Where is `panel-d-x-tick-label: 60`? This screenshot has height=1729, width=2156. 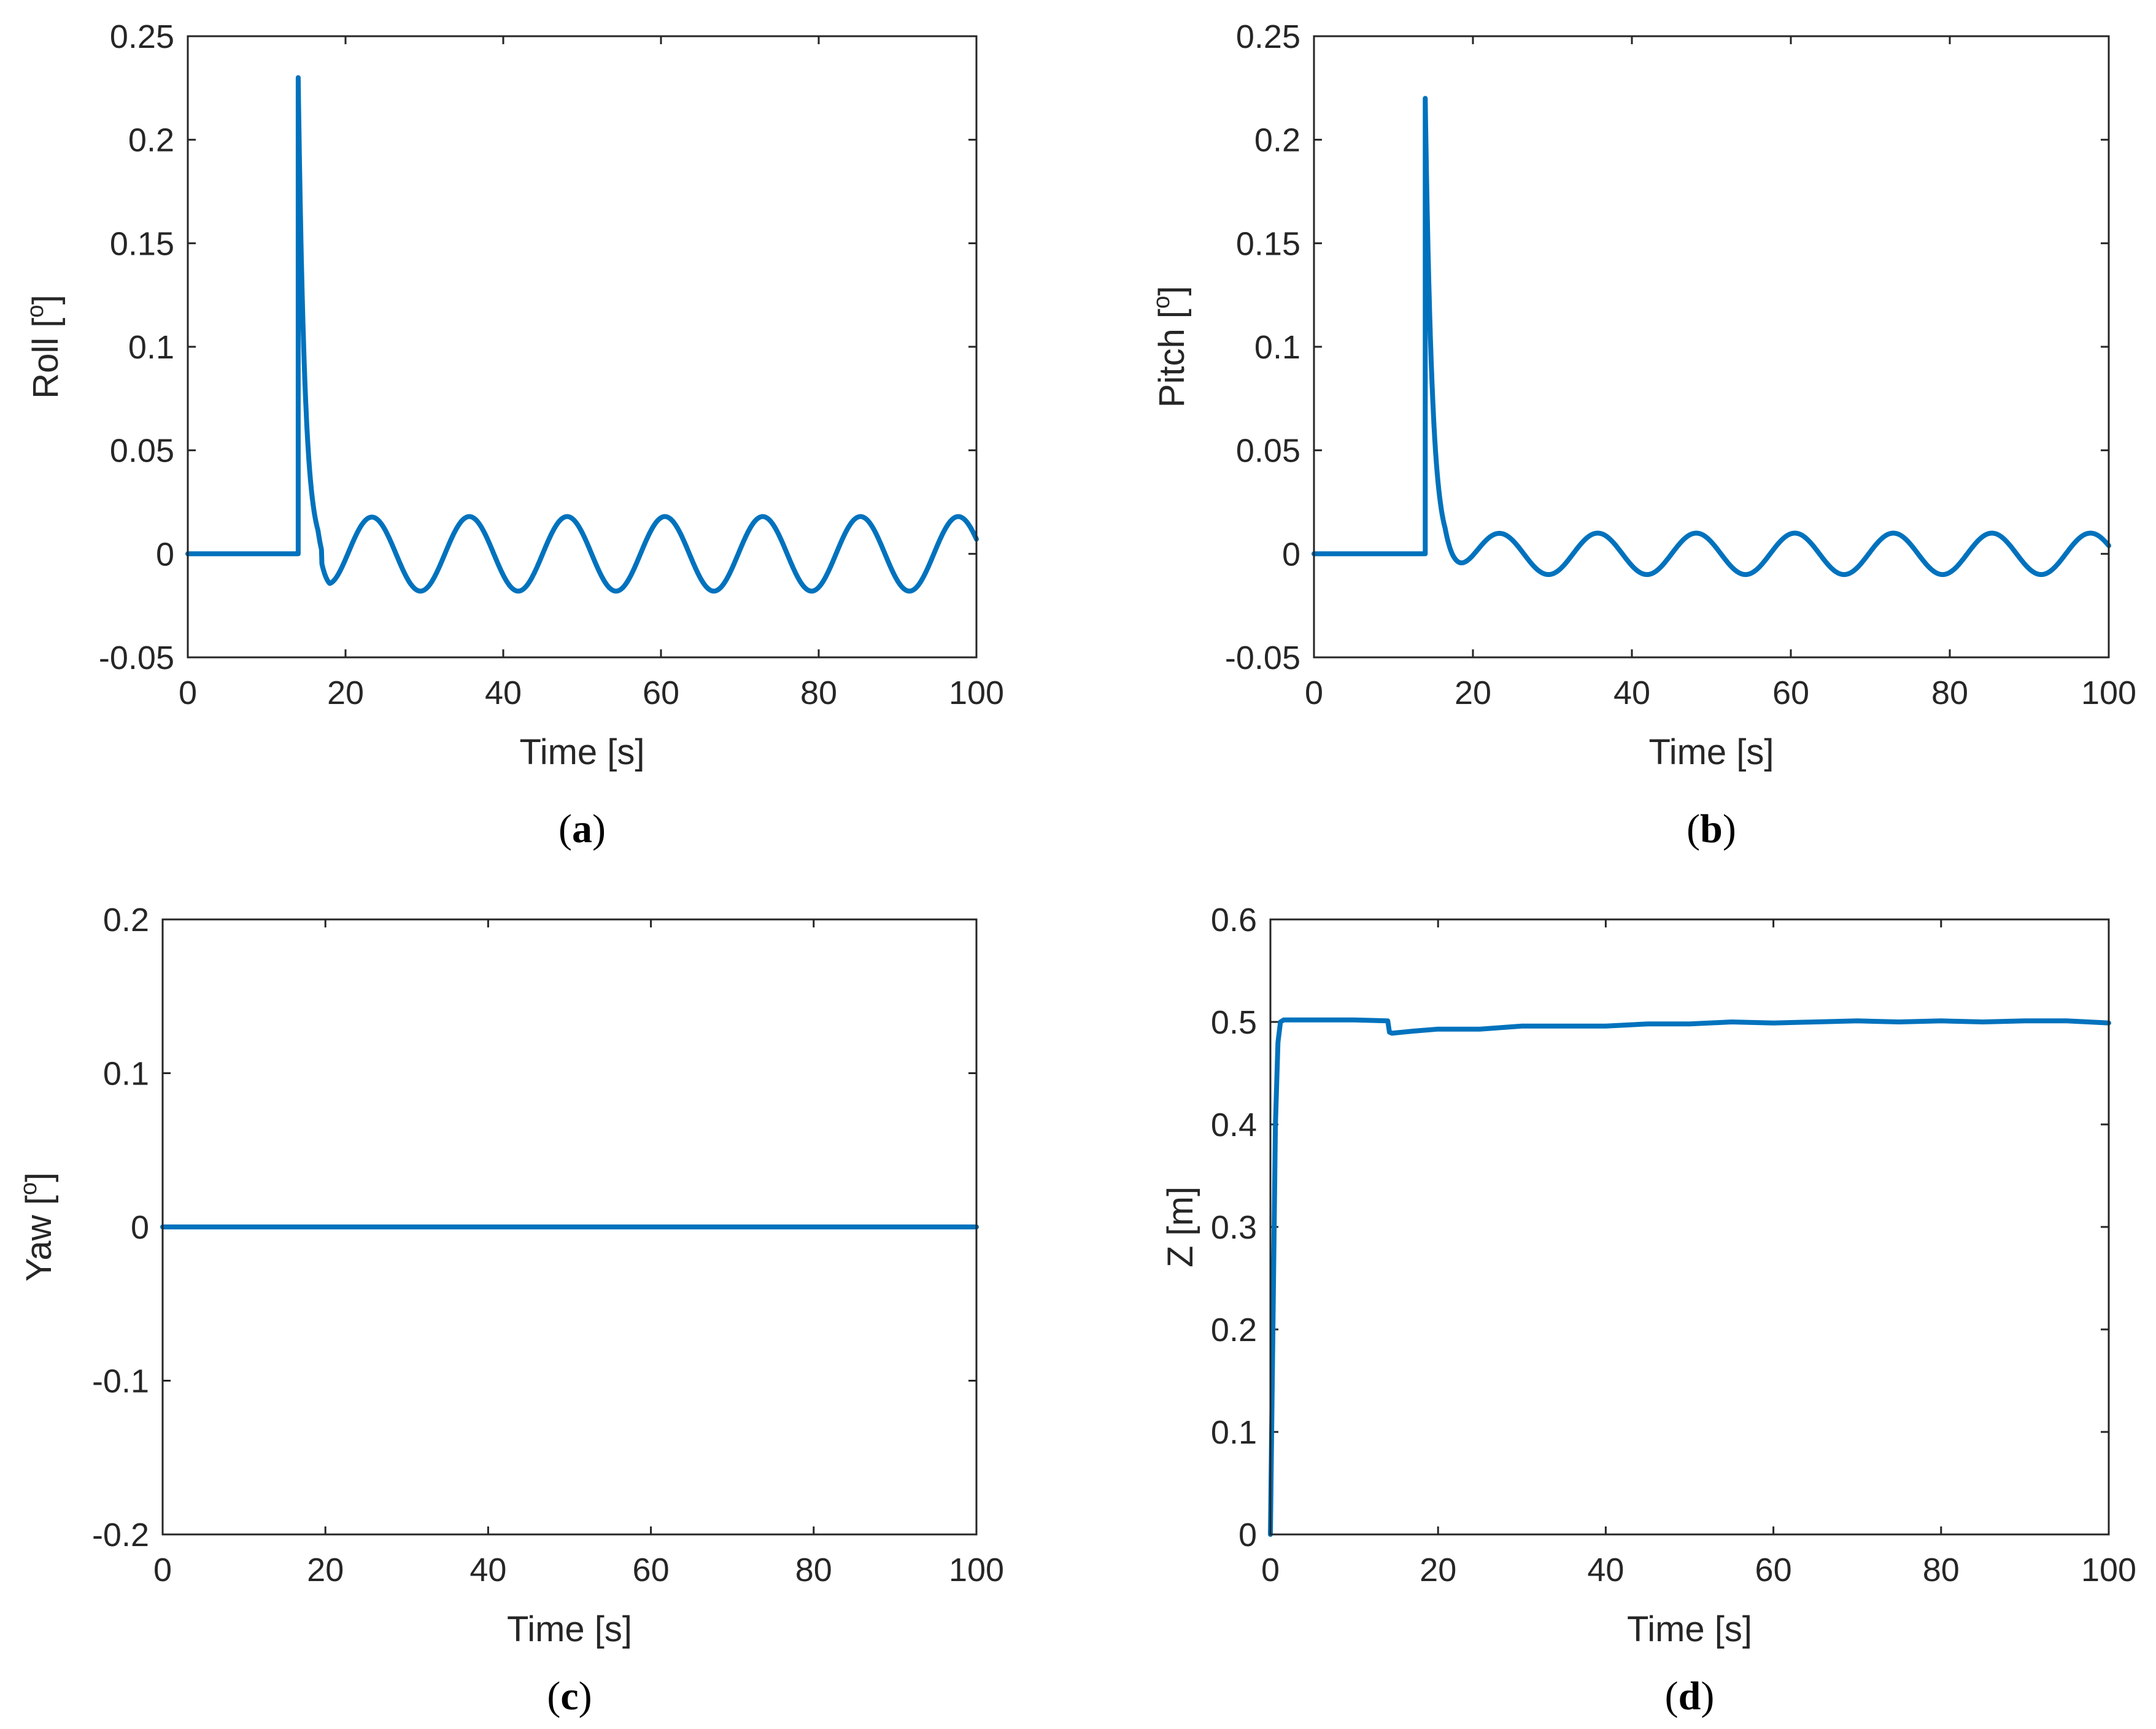
panel-d-x-tick-label: 60 is located at coordinates (1773, 1570).